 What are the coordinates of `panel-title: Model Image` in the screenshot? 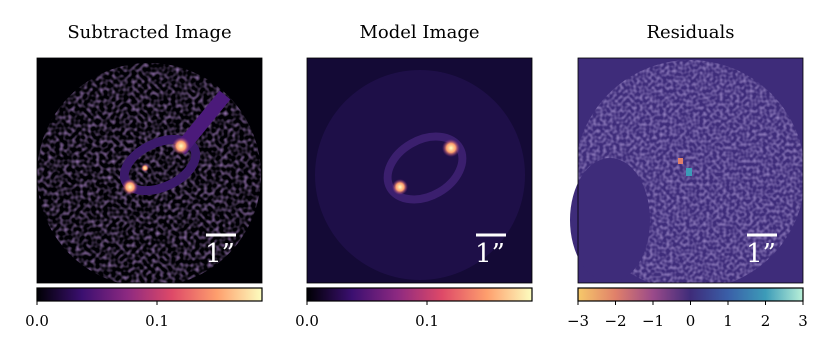 It's located at (419, 32).